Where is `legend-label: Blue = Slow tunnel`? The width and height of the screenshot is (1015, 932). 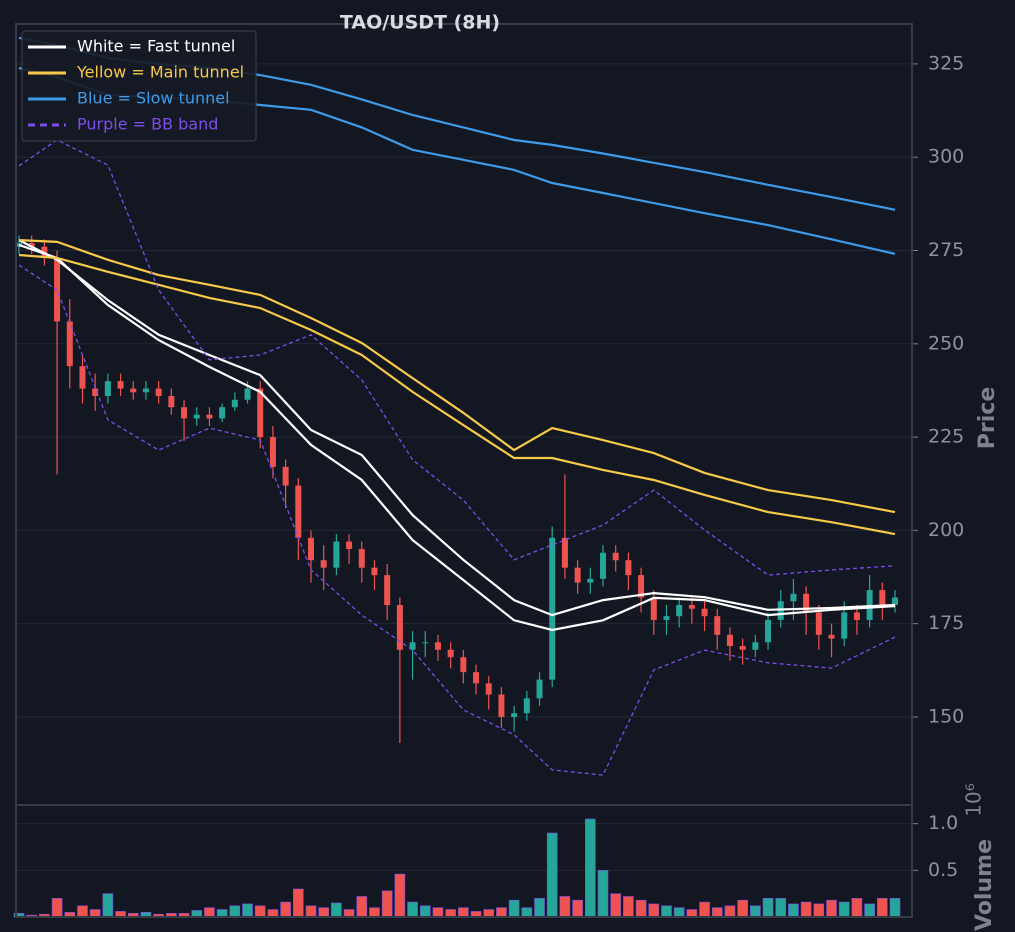 legend-label: Blue = Slow tunnel is located at coordinates (153, 98).